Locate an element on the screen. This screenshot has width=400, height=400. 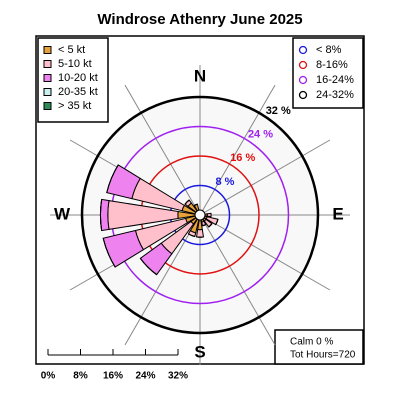
chart-title: Windrose Athenry June 2025 is located at coordinates (199, 19).